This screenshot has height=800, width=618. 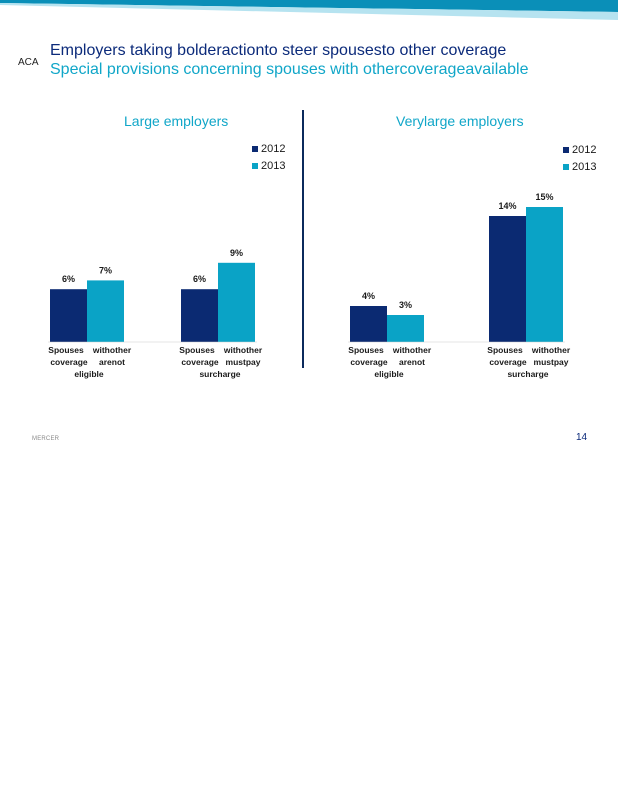 I want to click on header-banner, so click(x=309, y=10).